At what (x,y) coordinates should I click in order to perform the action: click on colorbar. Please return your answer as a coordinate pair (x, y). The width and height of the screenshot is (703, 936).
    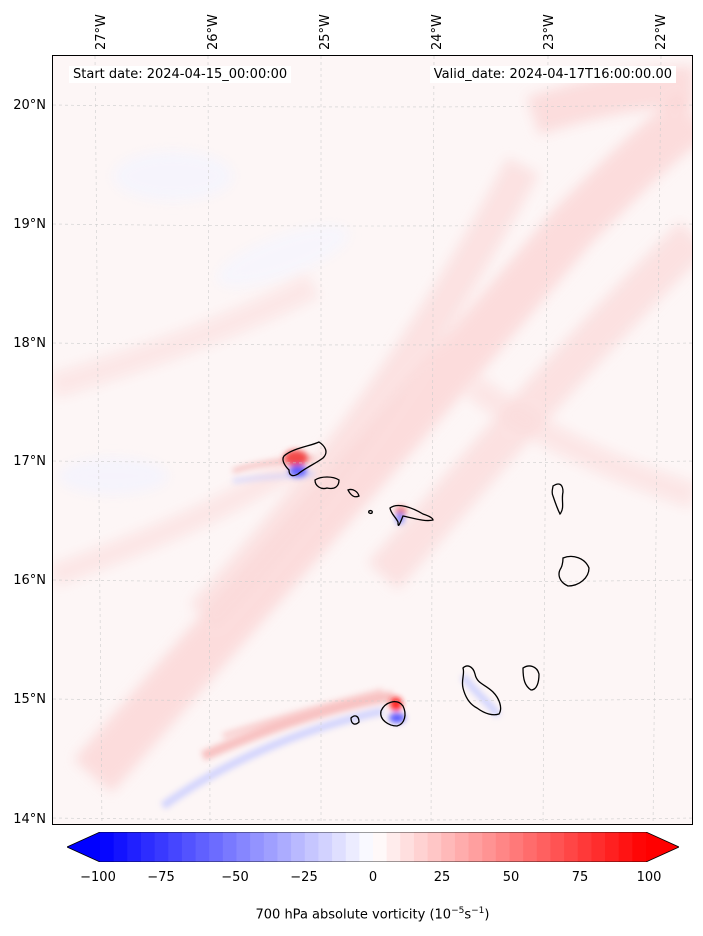
    Looking at the image, I should click on (373, 847).